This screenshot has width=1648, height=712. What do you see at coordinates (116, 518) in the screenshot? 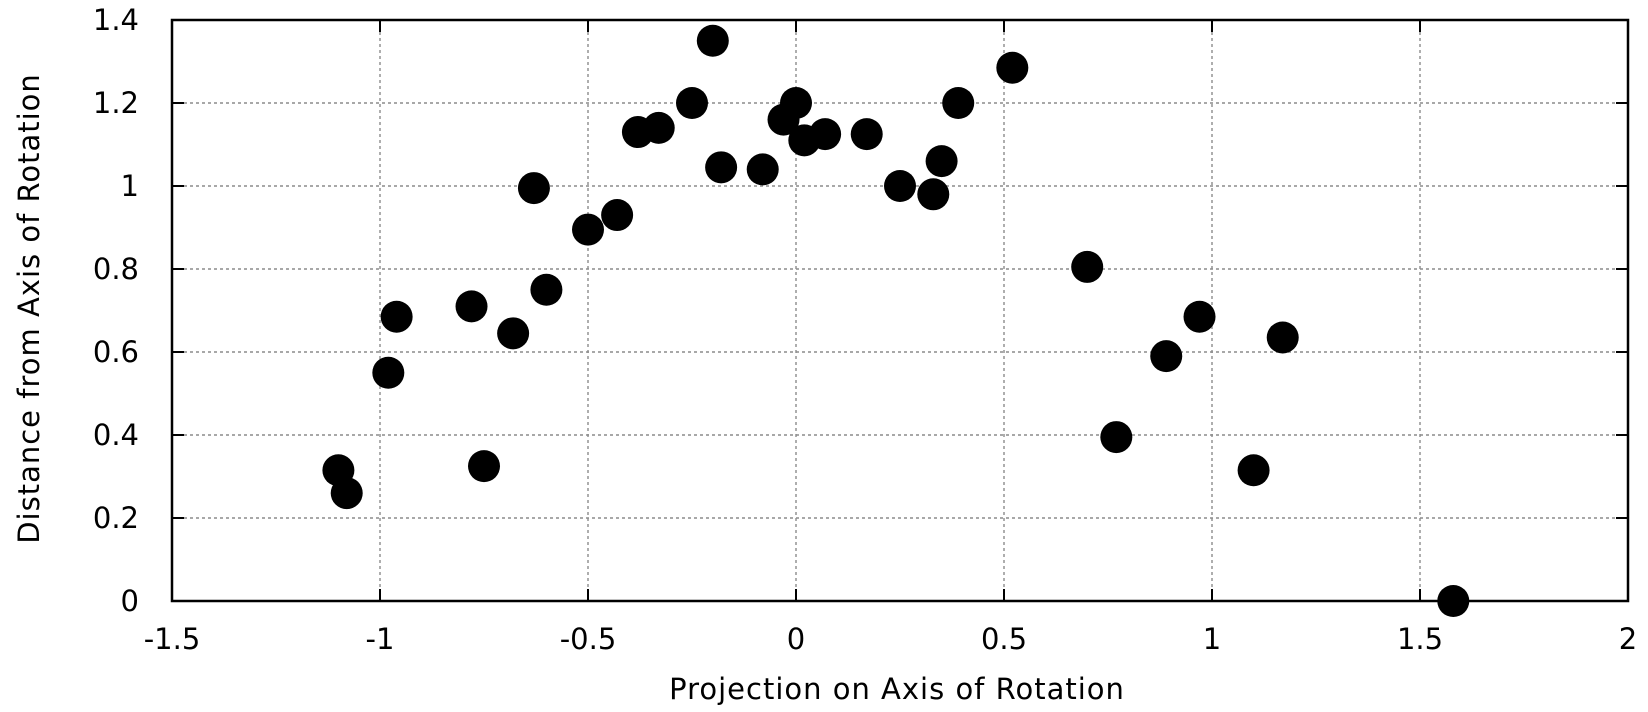
I see `y-tick-label: 0.2` at bounding box center [116, 518].